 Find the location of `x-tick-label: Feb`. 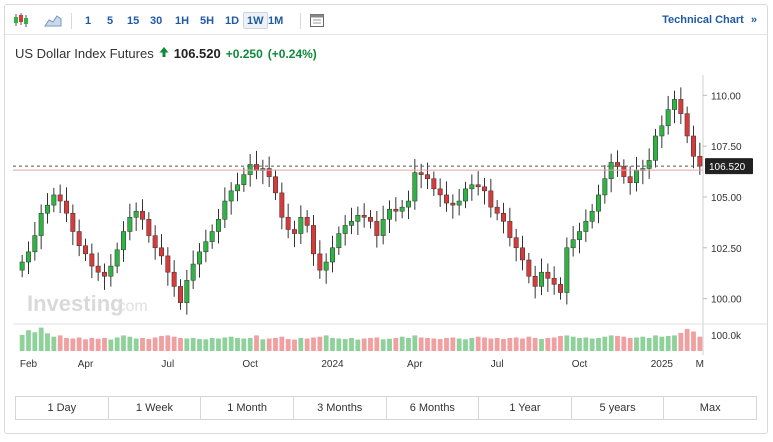

x-tick-label: Feb is located at coordinates (29, 364).